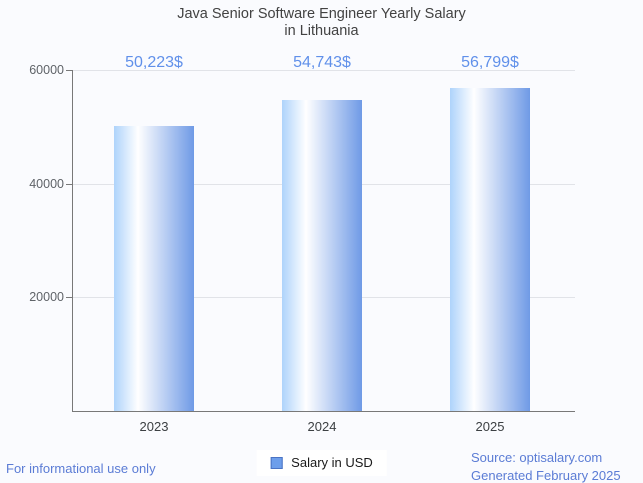  What do you see at coordinates (322, 255) in the screenshot?
I see `bar-2024` at bounding box center [322, 255].